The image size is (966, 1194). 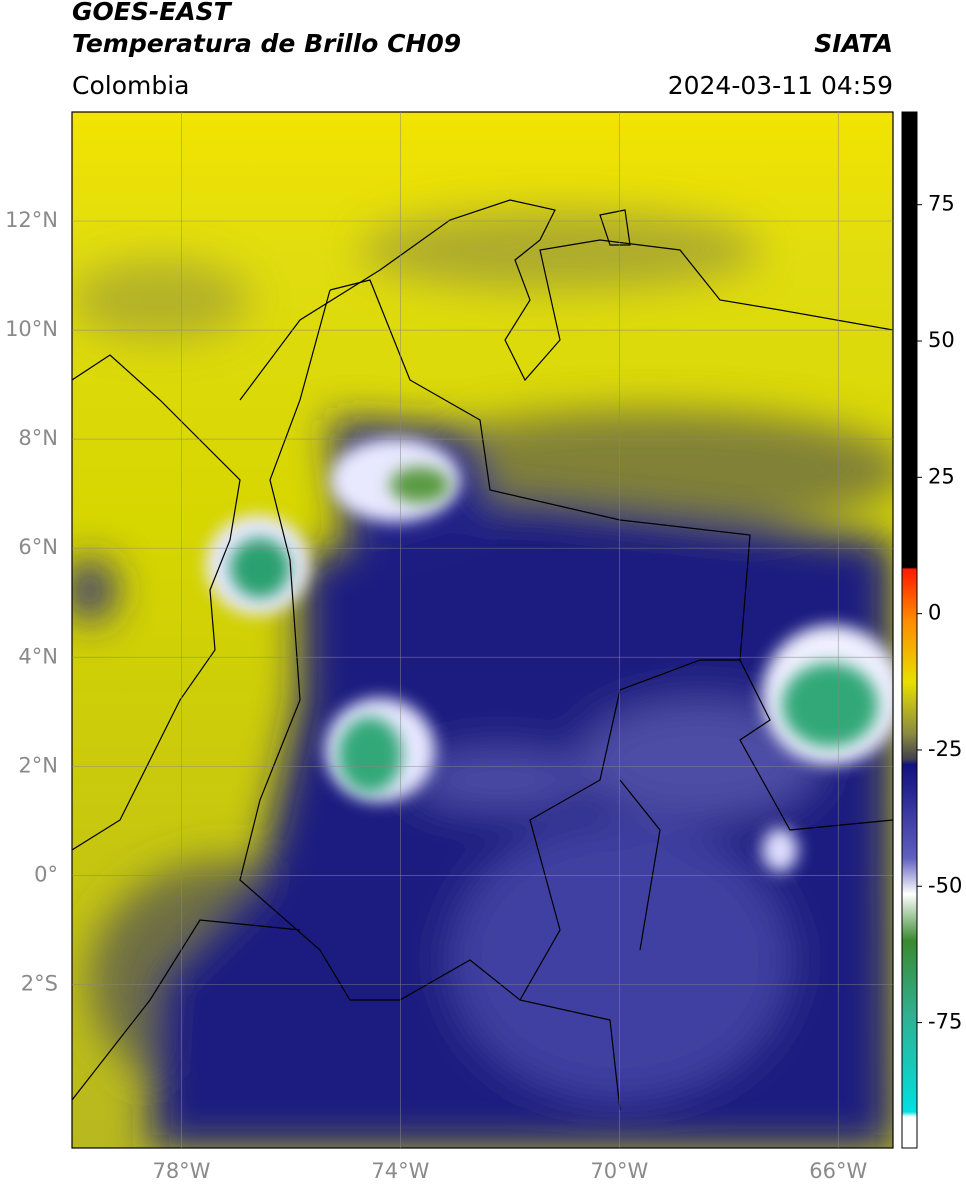 What do you see at coordinates (941, 204) in the screenshot?
I see `colorbar-tick-label: 75` at bounding box center [941, 204].